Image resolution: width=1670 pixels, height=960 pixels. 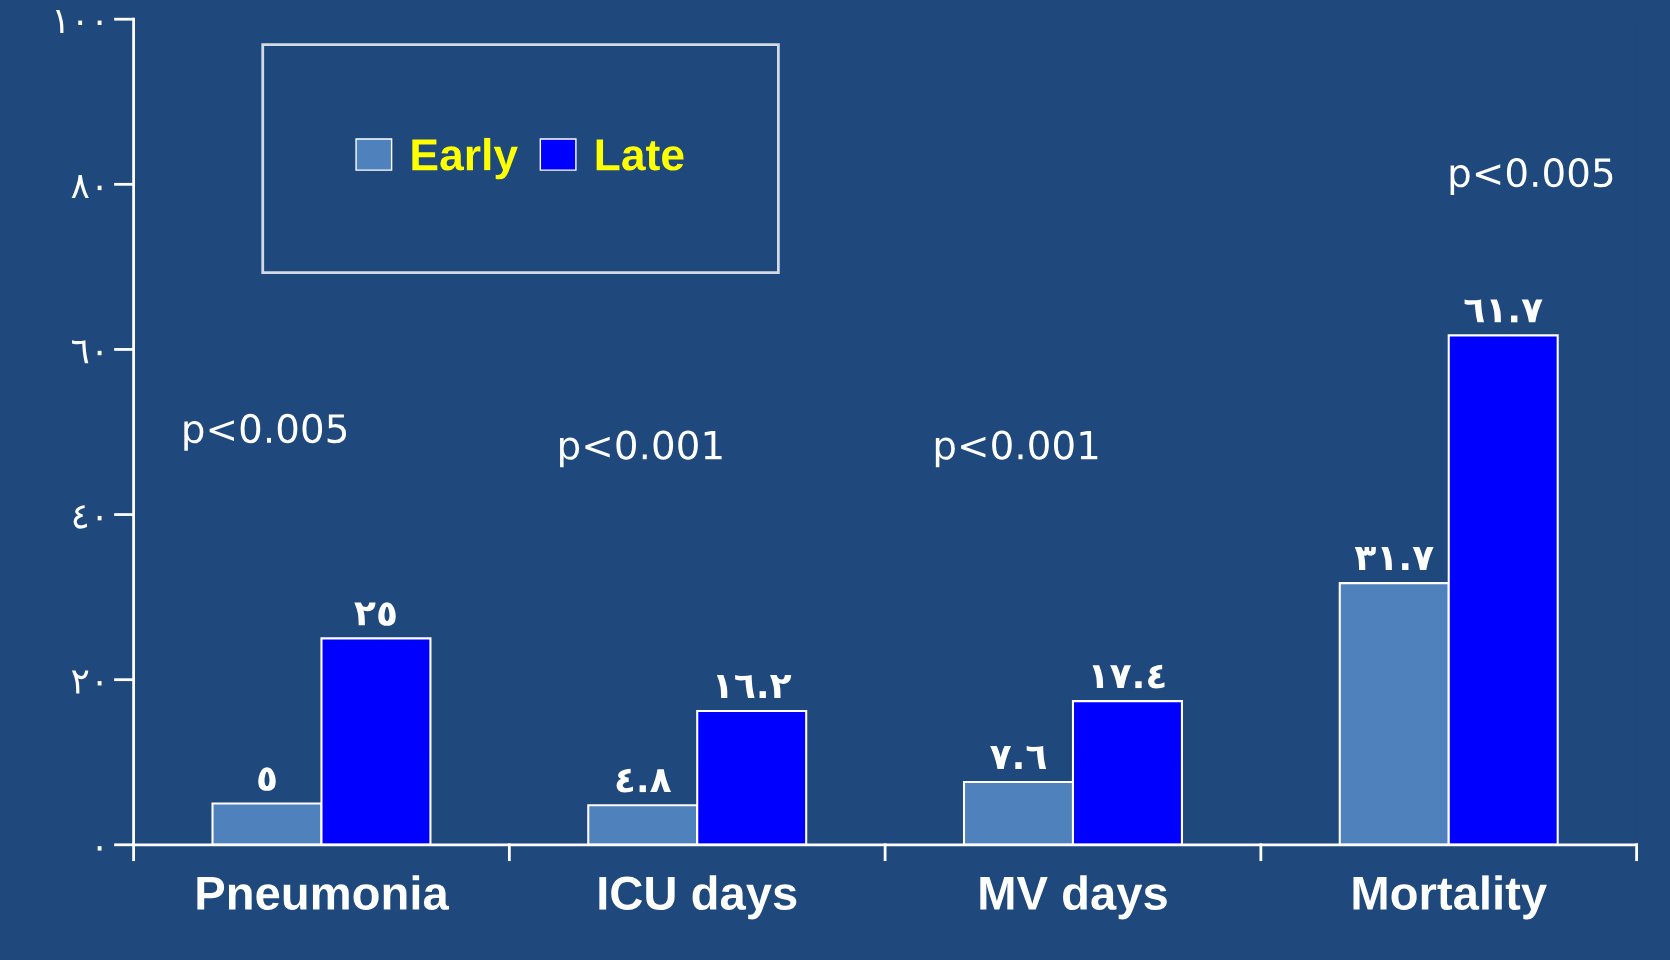 What do you see at coordinates (99, 848) in the screenshot?
I see `y-tick-label: ٠` at bounding box center [99, 848].